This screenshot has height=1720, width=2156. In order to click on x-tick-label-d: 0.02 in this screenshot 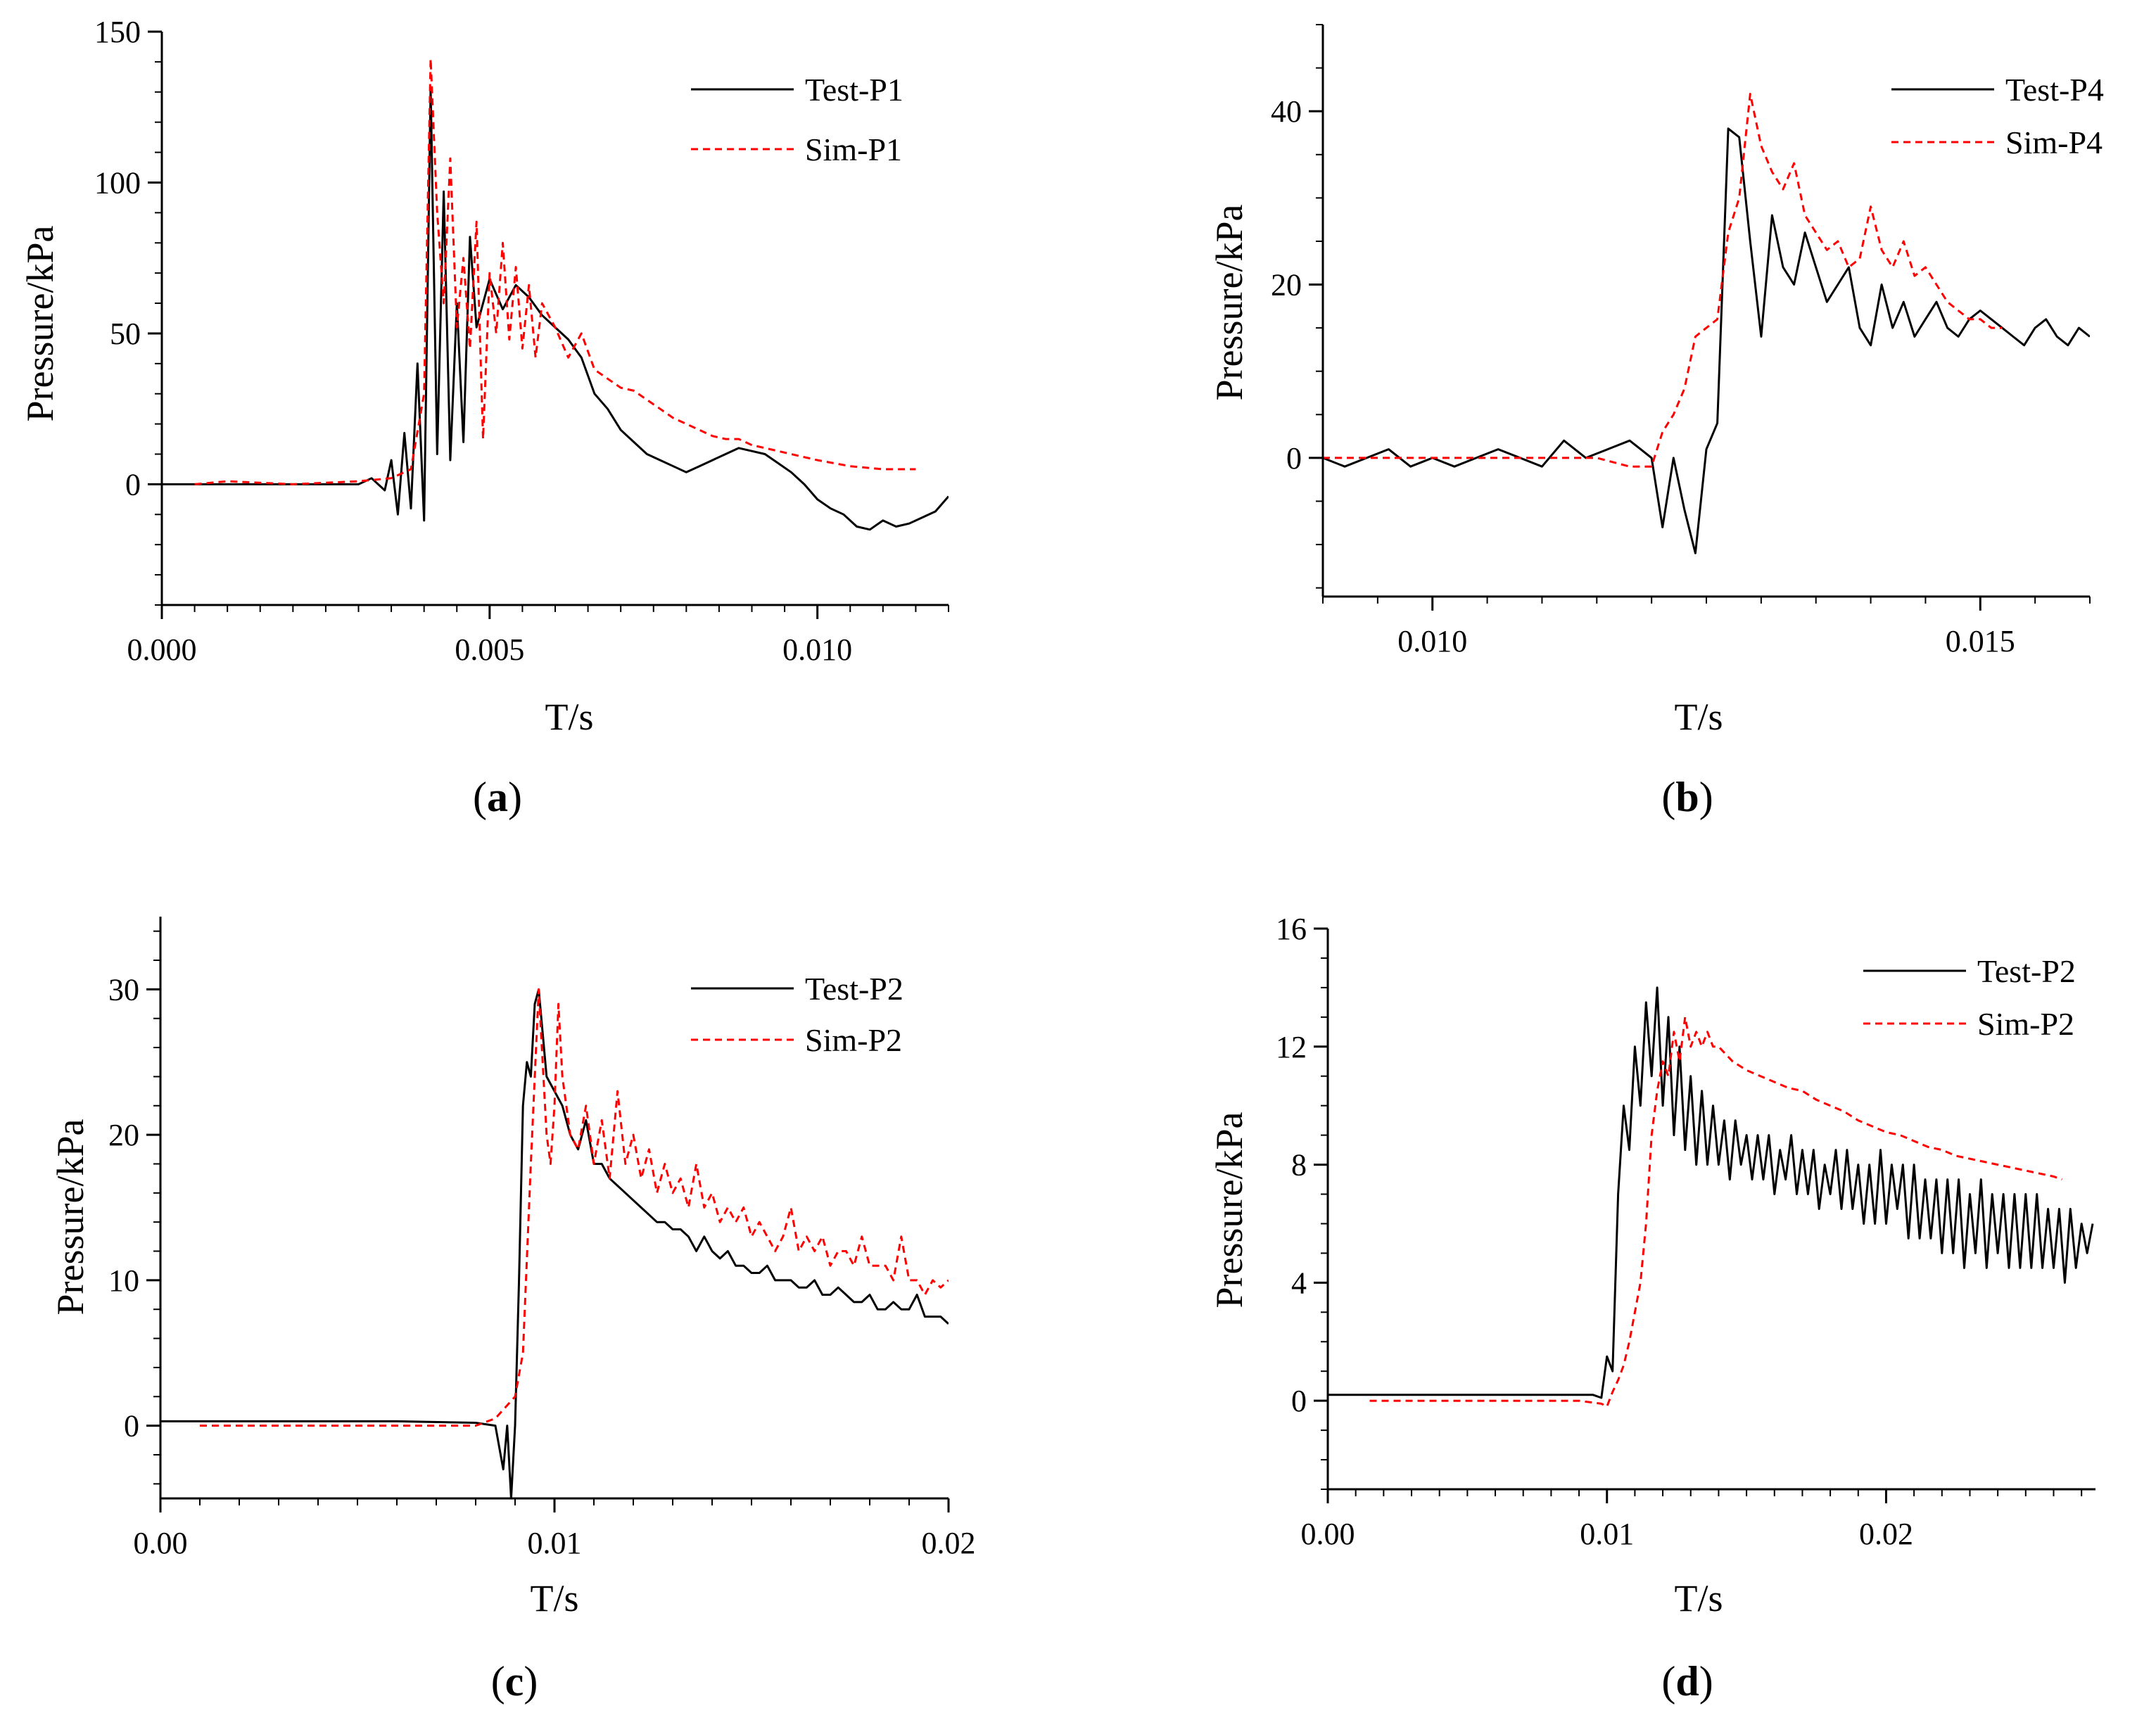, I will do `click(1886, 1534)`.